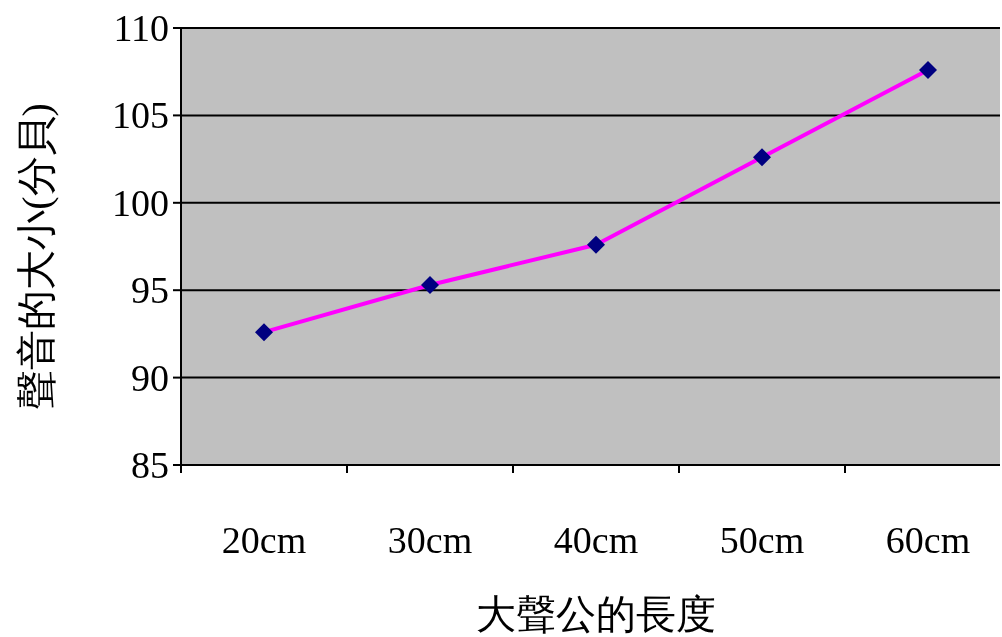 The width and height of the screenshot is (1002, 637). I want to click on x-tick-label: 60cm, so click(928, 540).